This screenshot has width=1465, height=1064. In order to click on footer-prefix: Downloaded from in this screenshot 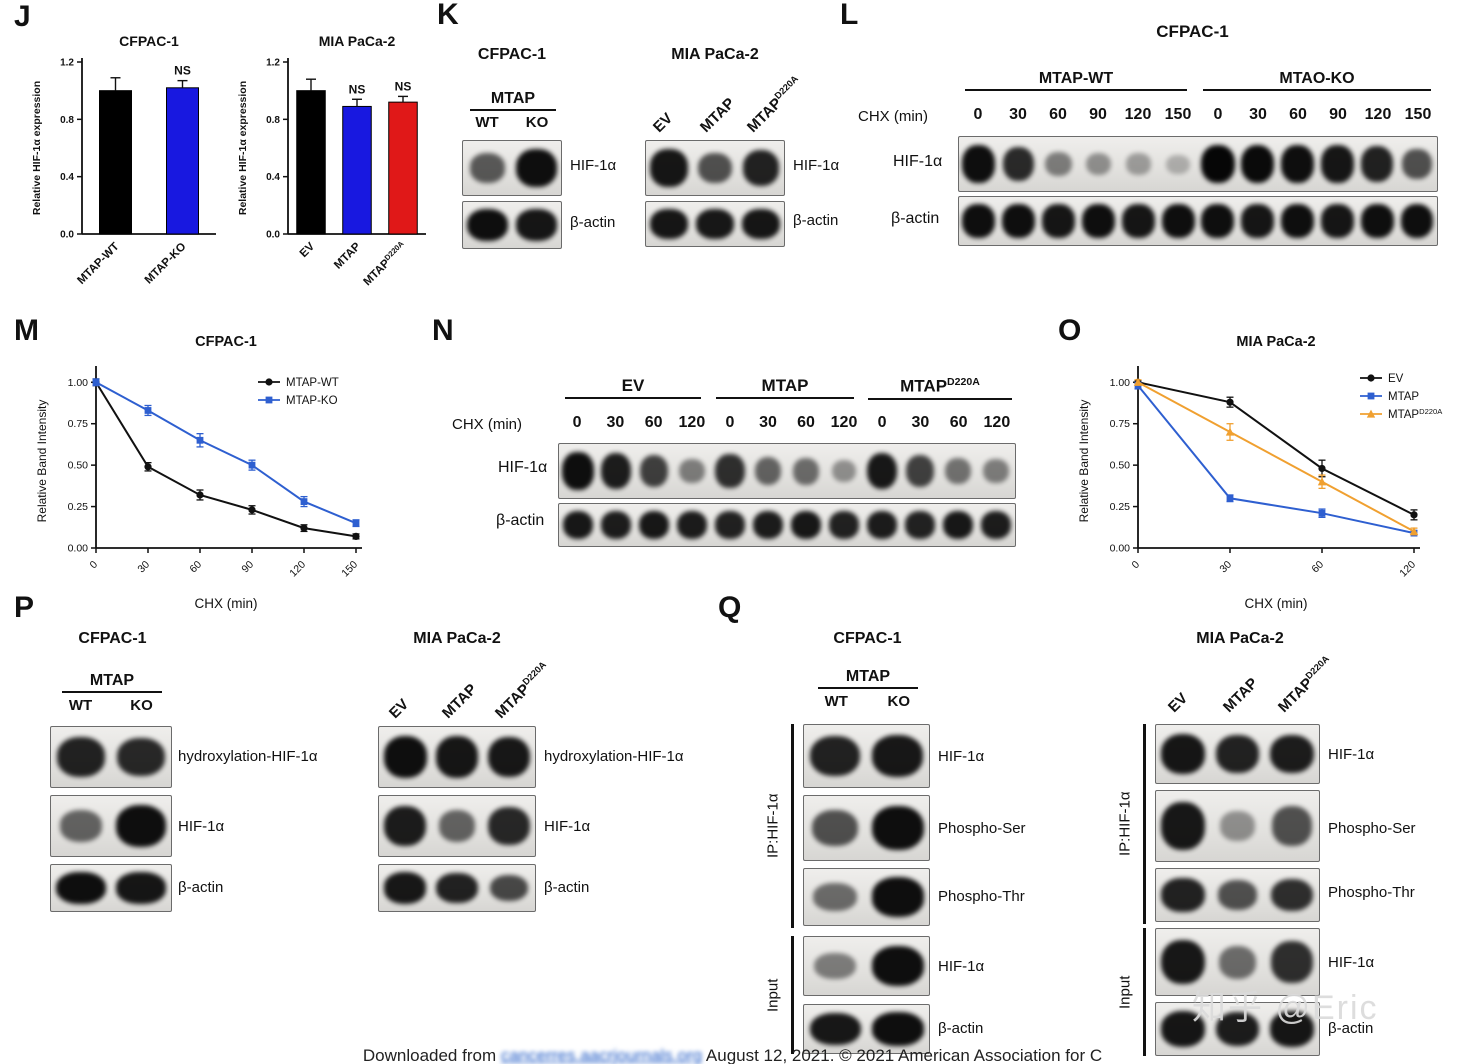, I will do `click(431, 1055)`.